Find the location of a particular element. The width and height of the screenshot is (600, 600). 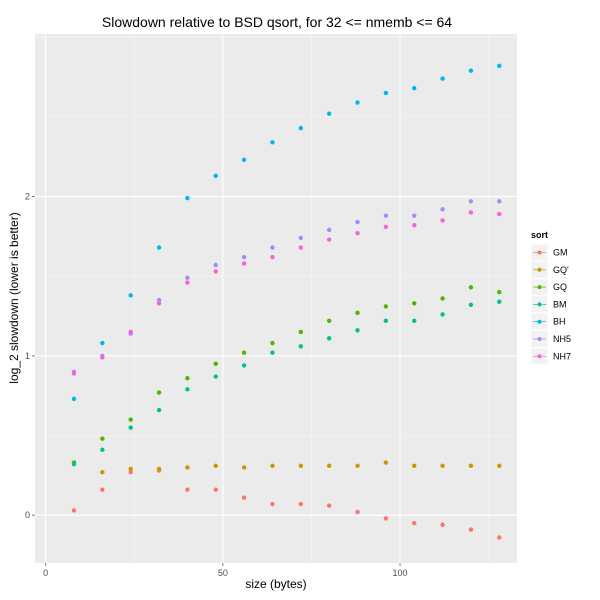

y-axis-ticks: 0 1 2 is located at coordinates (30, 356).